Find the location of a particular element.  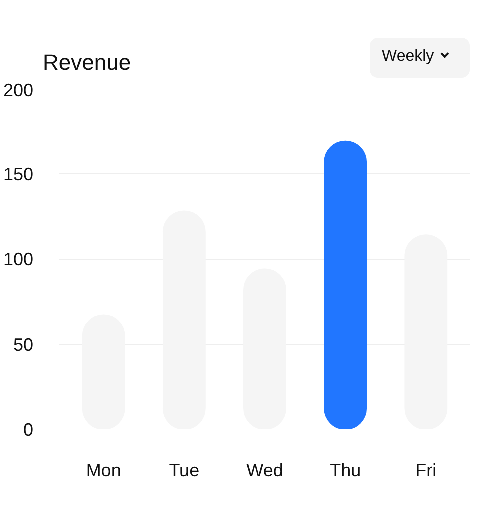

y-tick-label: 150 is located at coordinates (18, 174).